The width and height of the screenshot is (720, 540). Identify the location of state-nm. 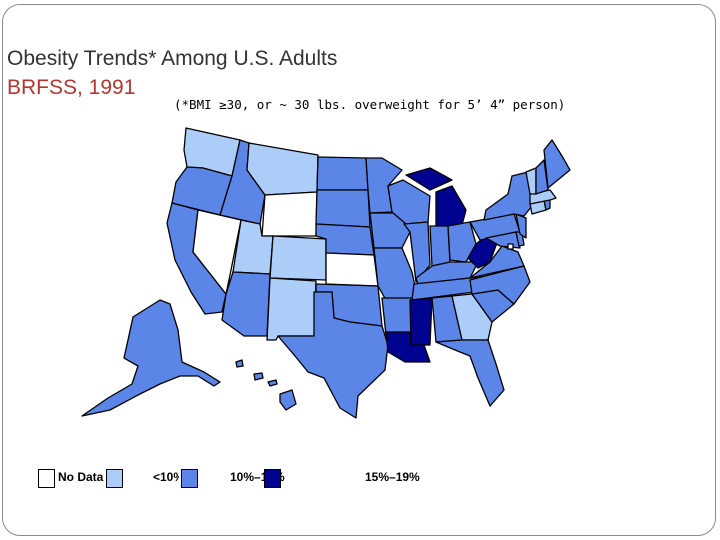
(291, 309).